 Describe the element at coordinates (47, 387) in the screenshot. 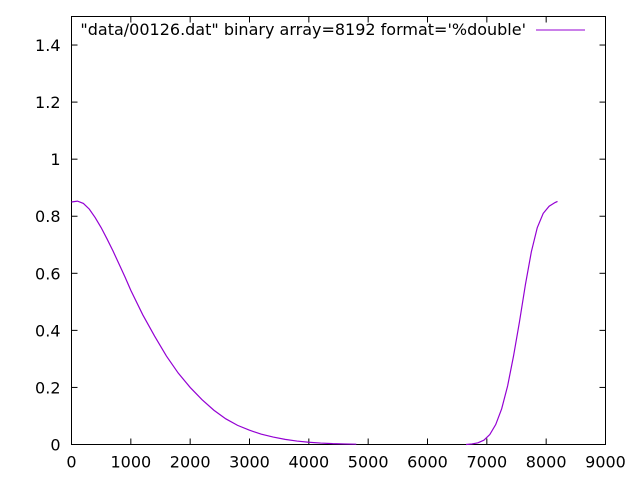

I see `y-tick-label: 0.2` at that location.